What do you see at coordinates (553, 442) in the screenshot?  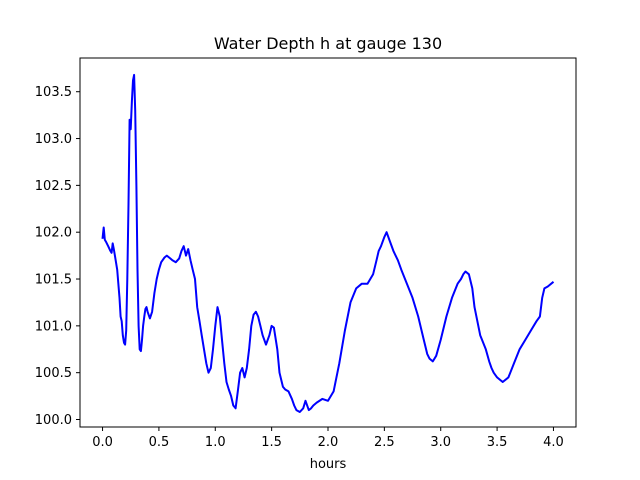 I see `x-tick-label: 4.0` at bounding box center [553, 442].